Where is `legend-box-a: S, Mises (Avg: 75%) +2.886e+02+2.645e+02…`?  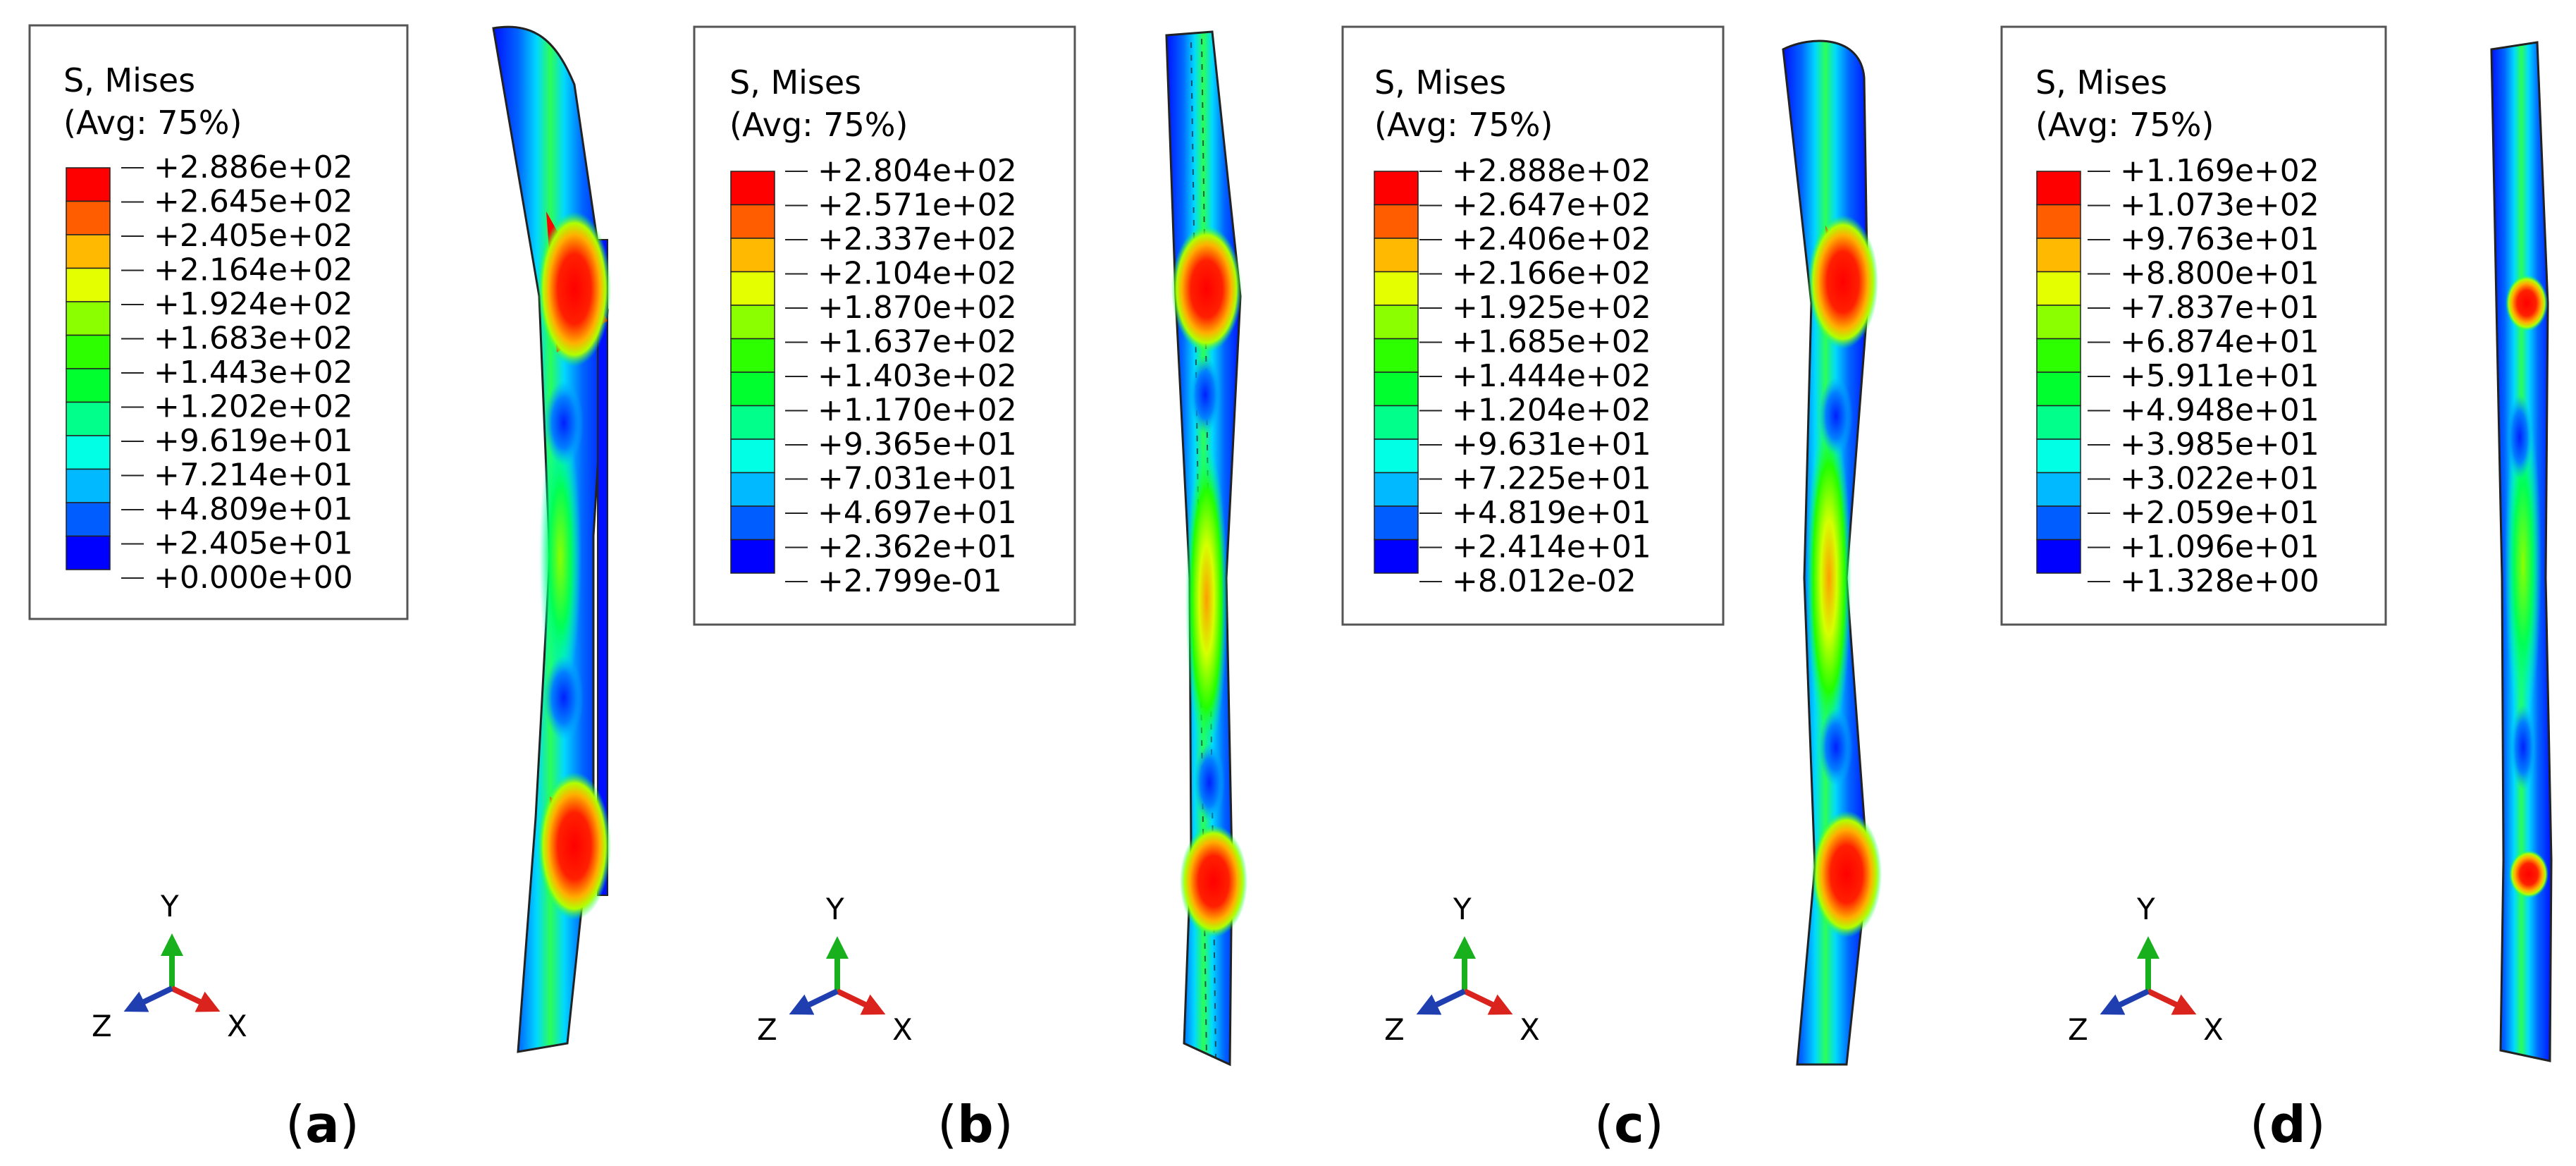
legend-box-a: S, Mises (Avg: 75%) +2.886e+02+2.645e+02… is located at coordinates (218, 322).